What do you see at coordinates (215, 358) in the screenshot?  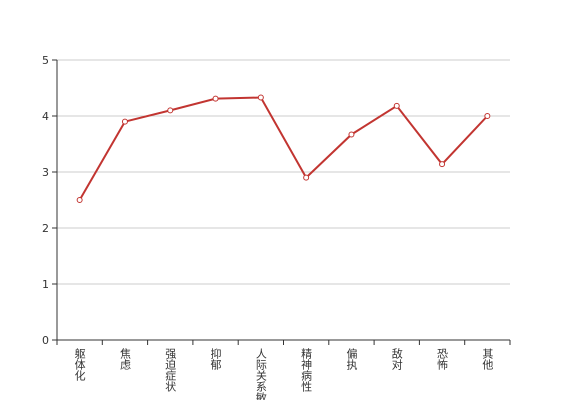 I see `x-tick-label: 抑郁` at bounding box center [215, 358].